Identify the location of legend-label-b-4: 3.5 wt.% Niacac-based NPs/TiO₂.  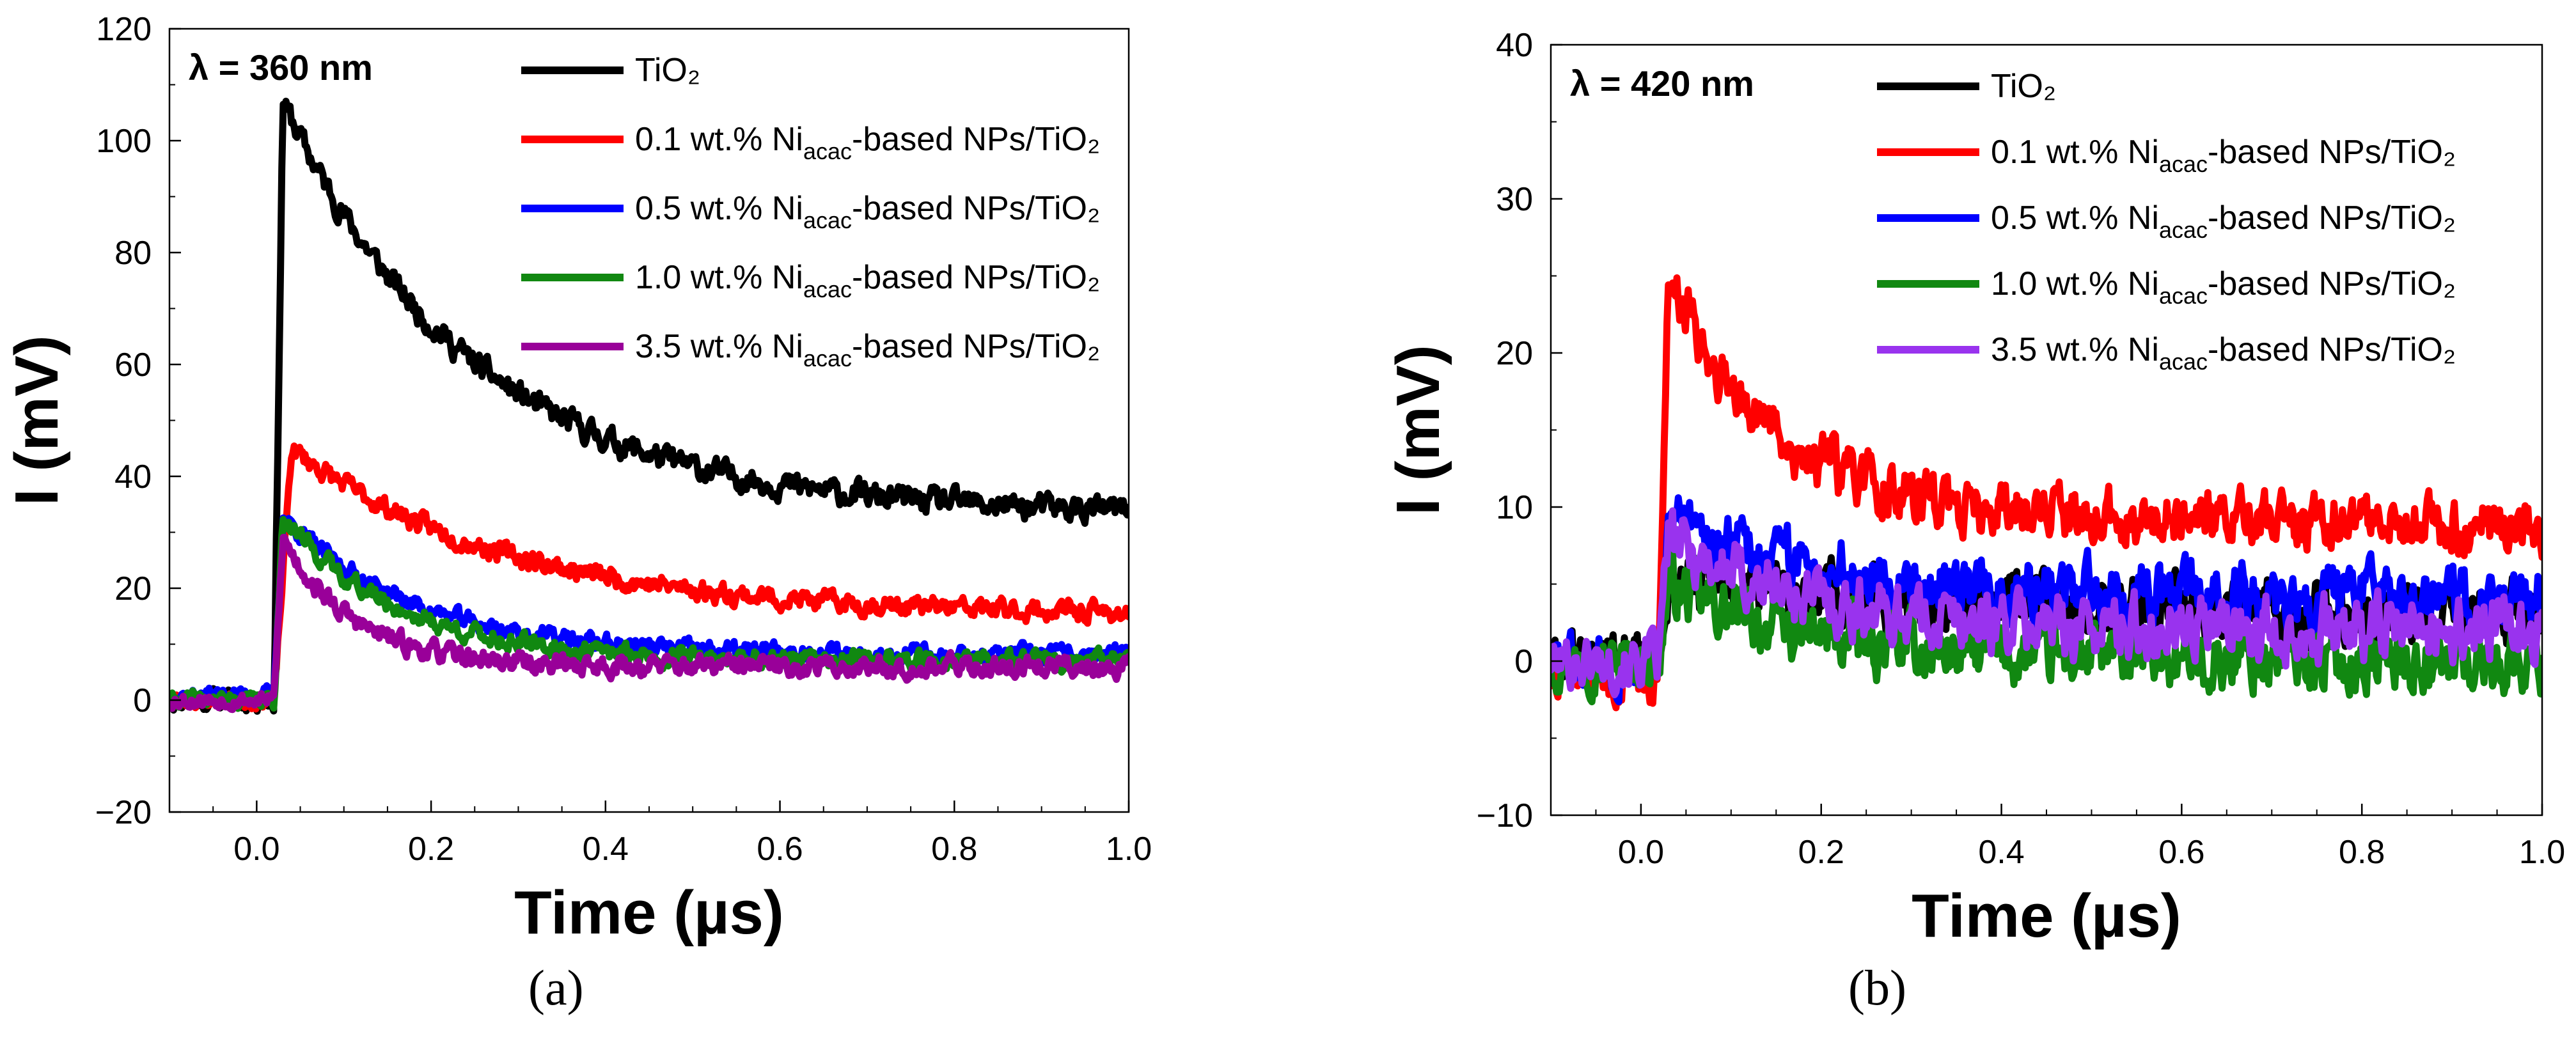
(2223, 353).